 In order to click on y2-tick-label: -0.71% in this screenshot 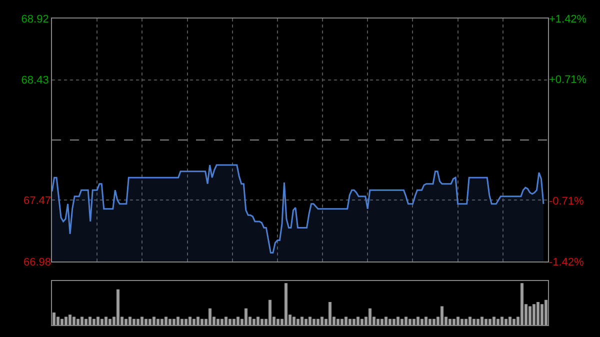, I will do `click(566, 202)`.